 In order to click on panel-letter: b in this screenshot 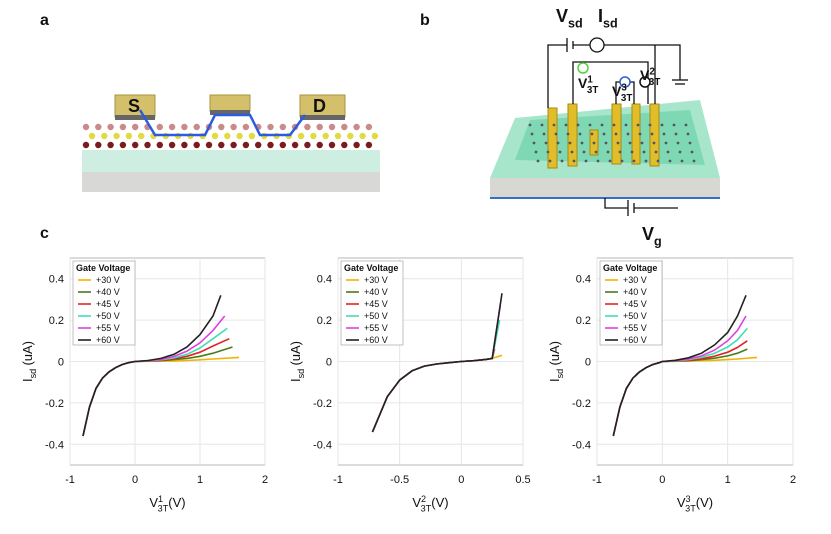, I will do `click(425, 20)`.